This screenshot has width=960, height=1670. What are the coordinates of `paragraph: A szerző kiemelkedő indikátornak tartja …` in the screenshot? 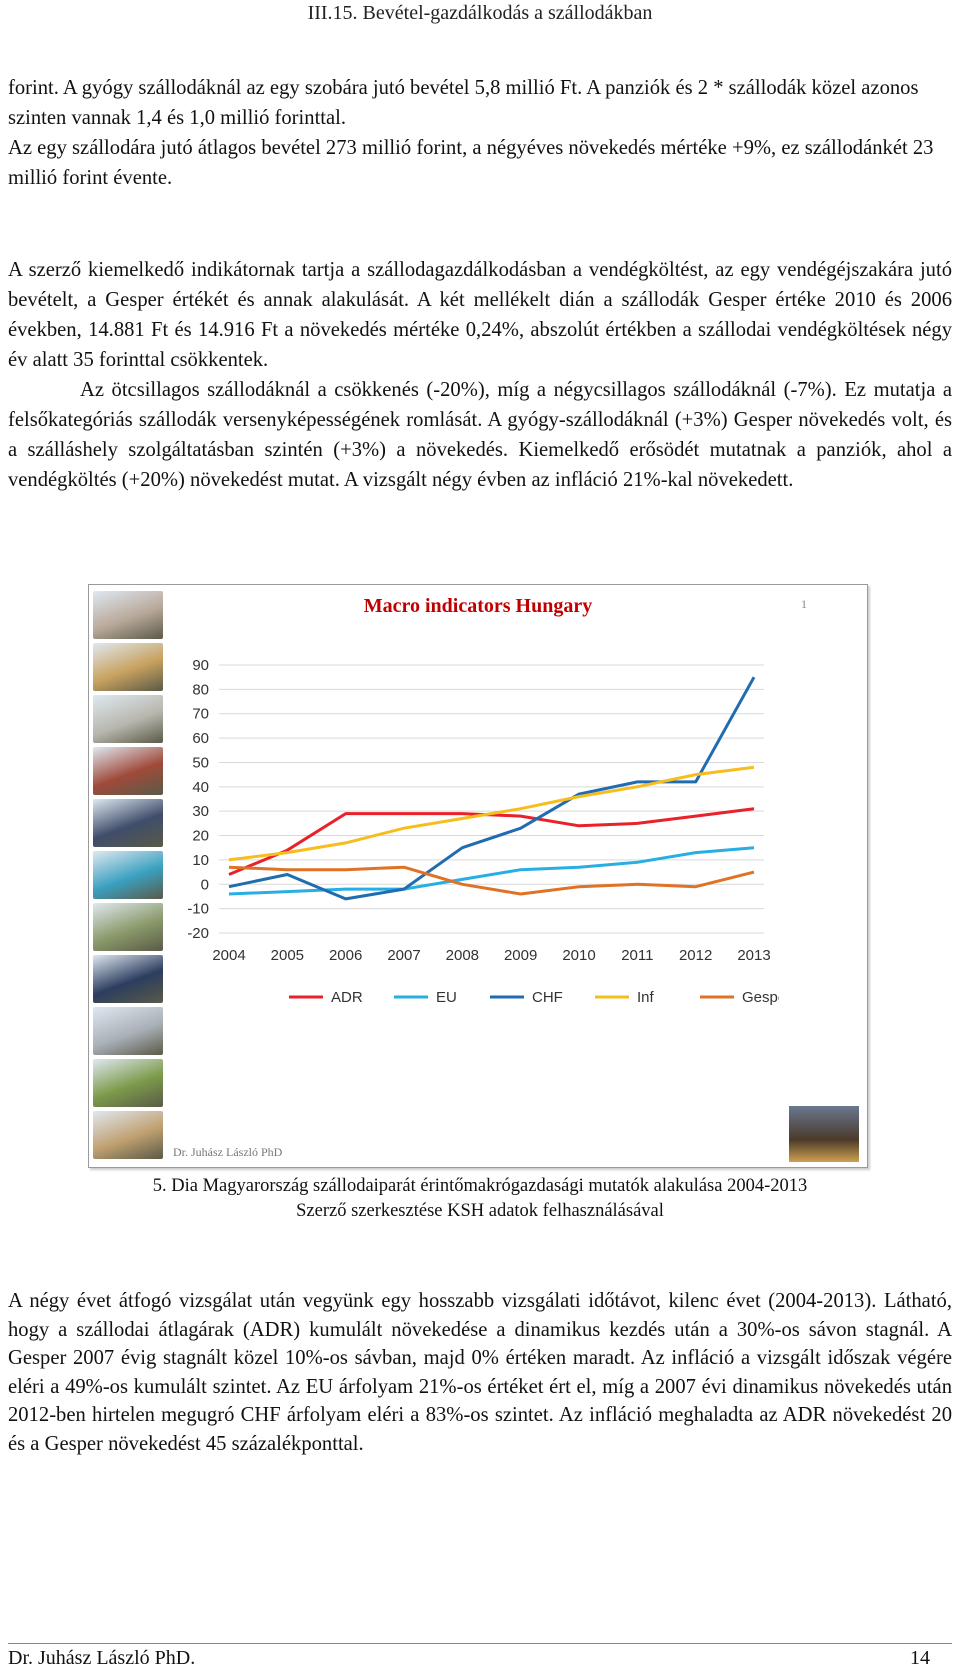 It's located at (480, 315).